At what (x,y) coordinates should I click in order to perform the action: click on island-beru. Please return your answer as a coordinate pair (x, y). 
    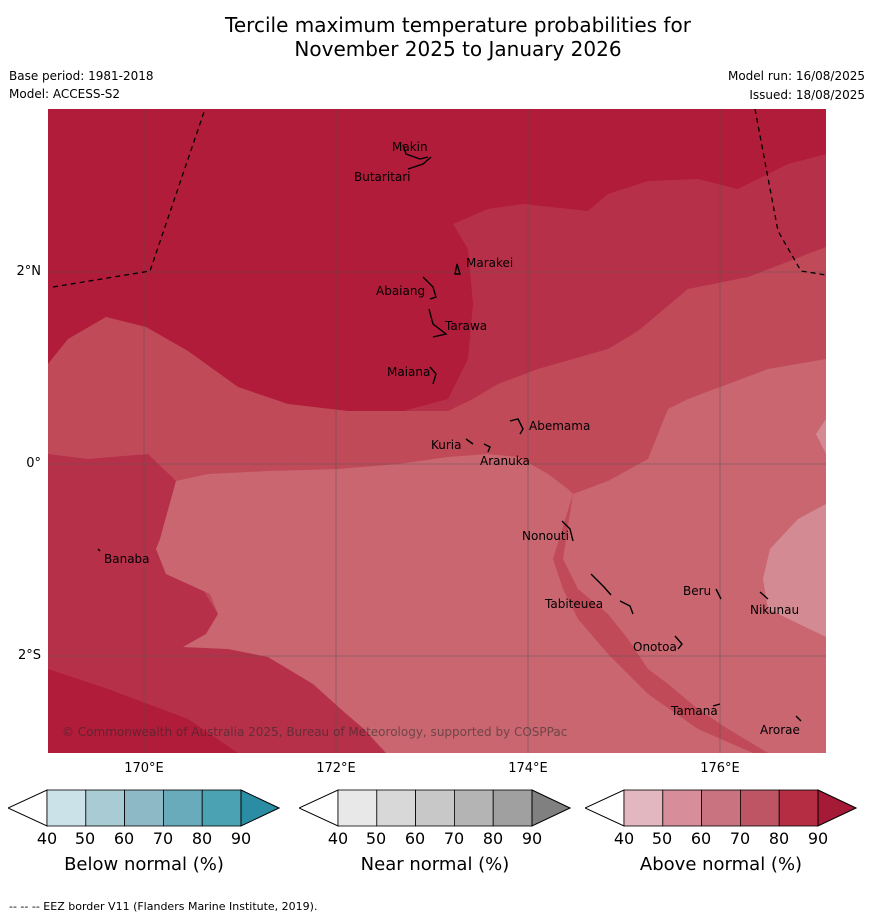
    Looking at the image, I should click on (718, 594).